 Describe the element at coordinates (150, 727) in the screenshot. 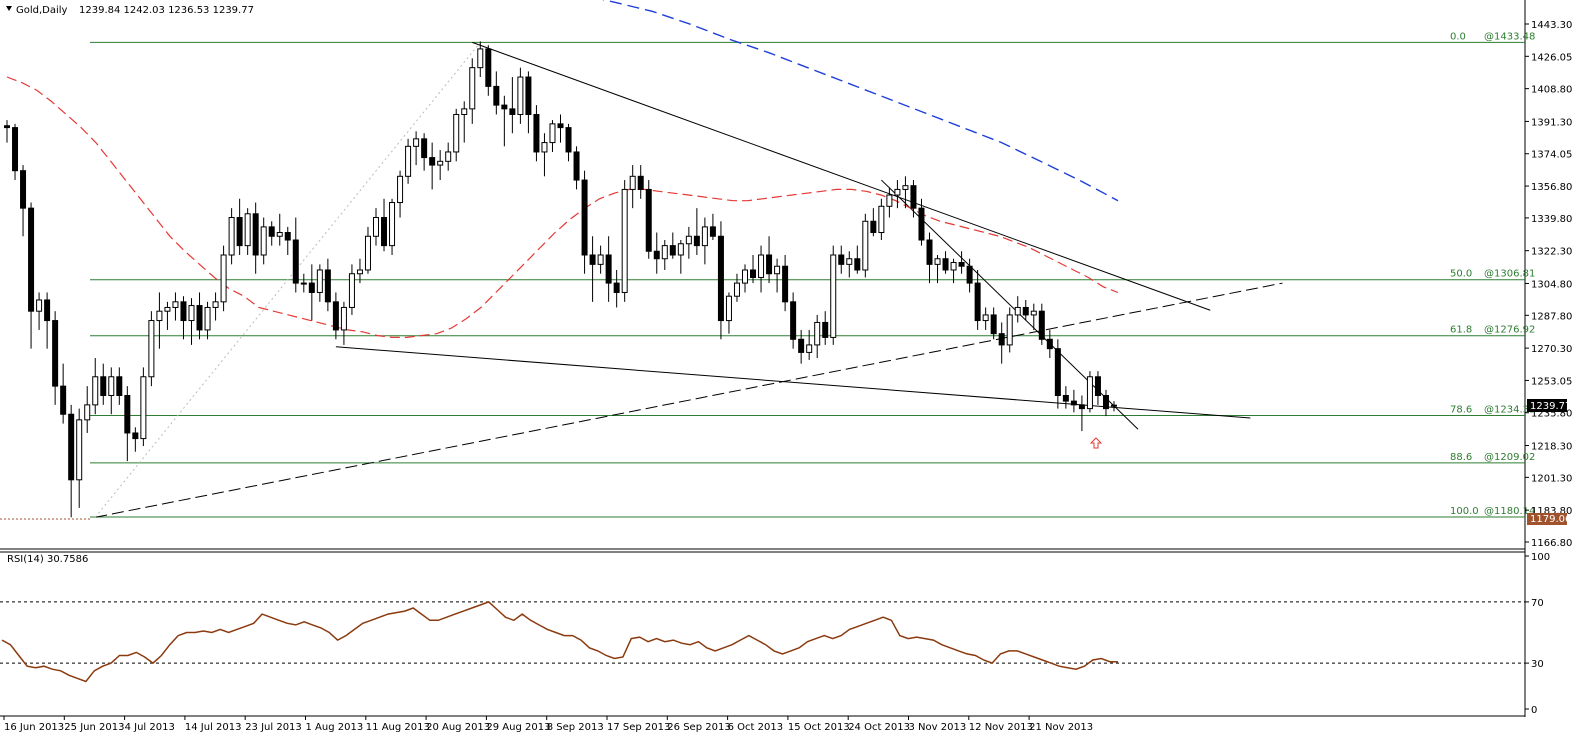

I see `time-tick-label: 4 Jul 2013` at that location.